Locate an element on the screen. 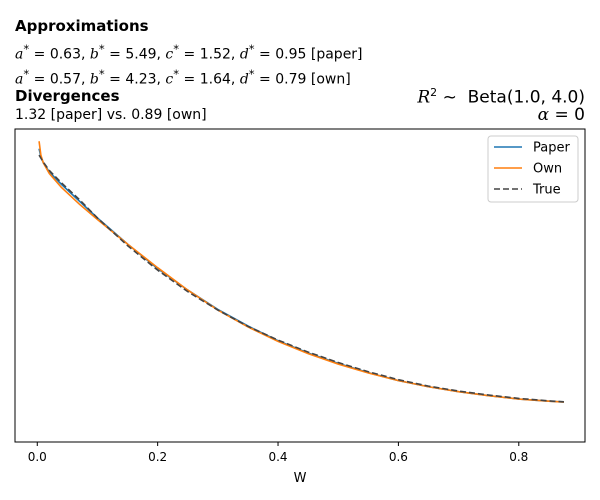  x-tick-label: 0.2 is located at coordinates (157, 457).